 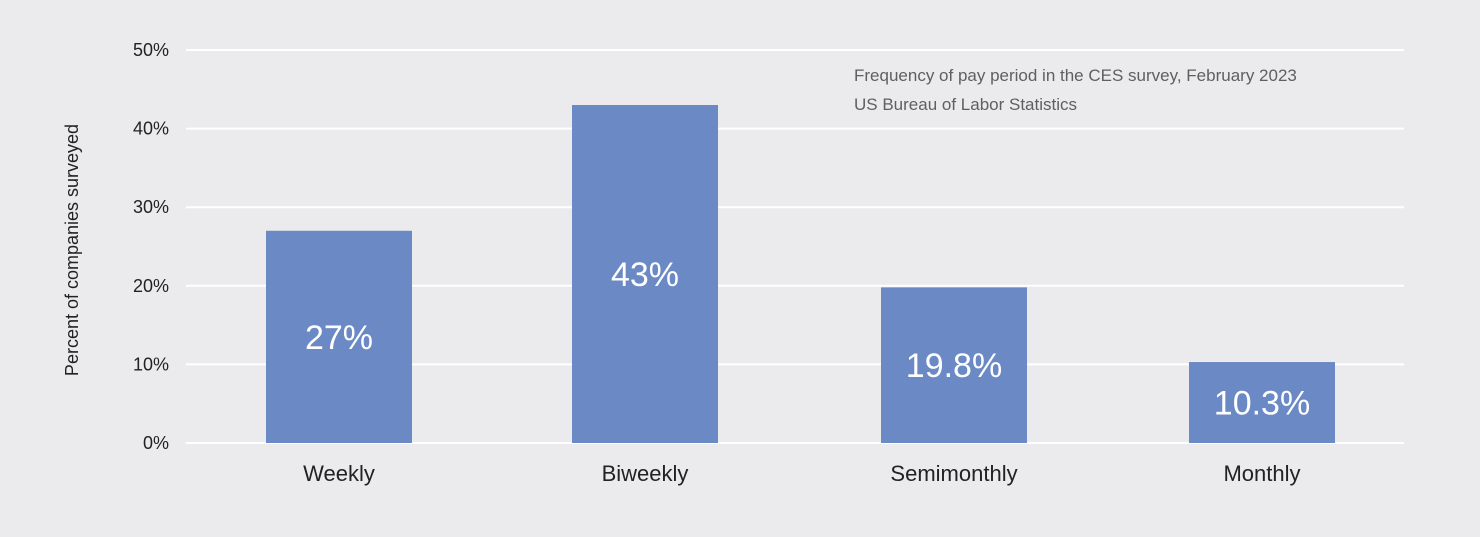 What do you see at coordinates (151, 129) in the screenshot?
I see `y-tick-label: 40%` at bounding box center [151, 129].